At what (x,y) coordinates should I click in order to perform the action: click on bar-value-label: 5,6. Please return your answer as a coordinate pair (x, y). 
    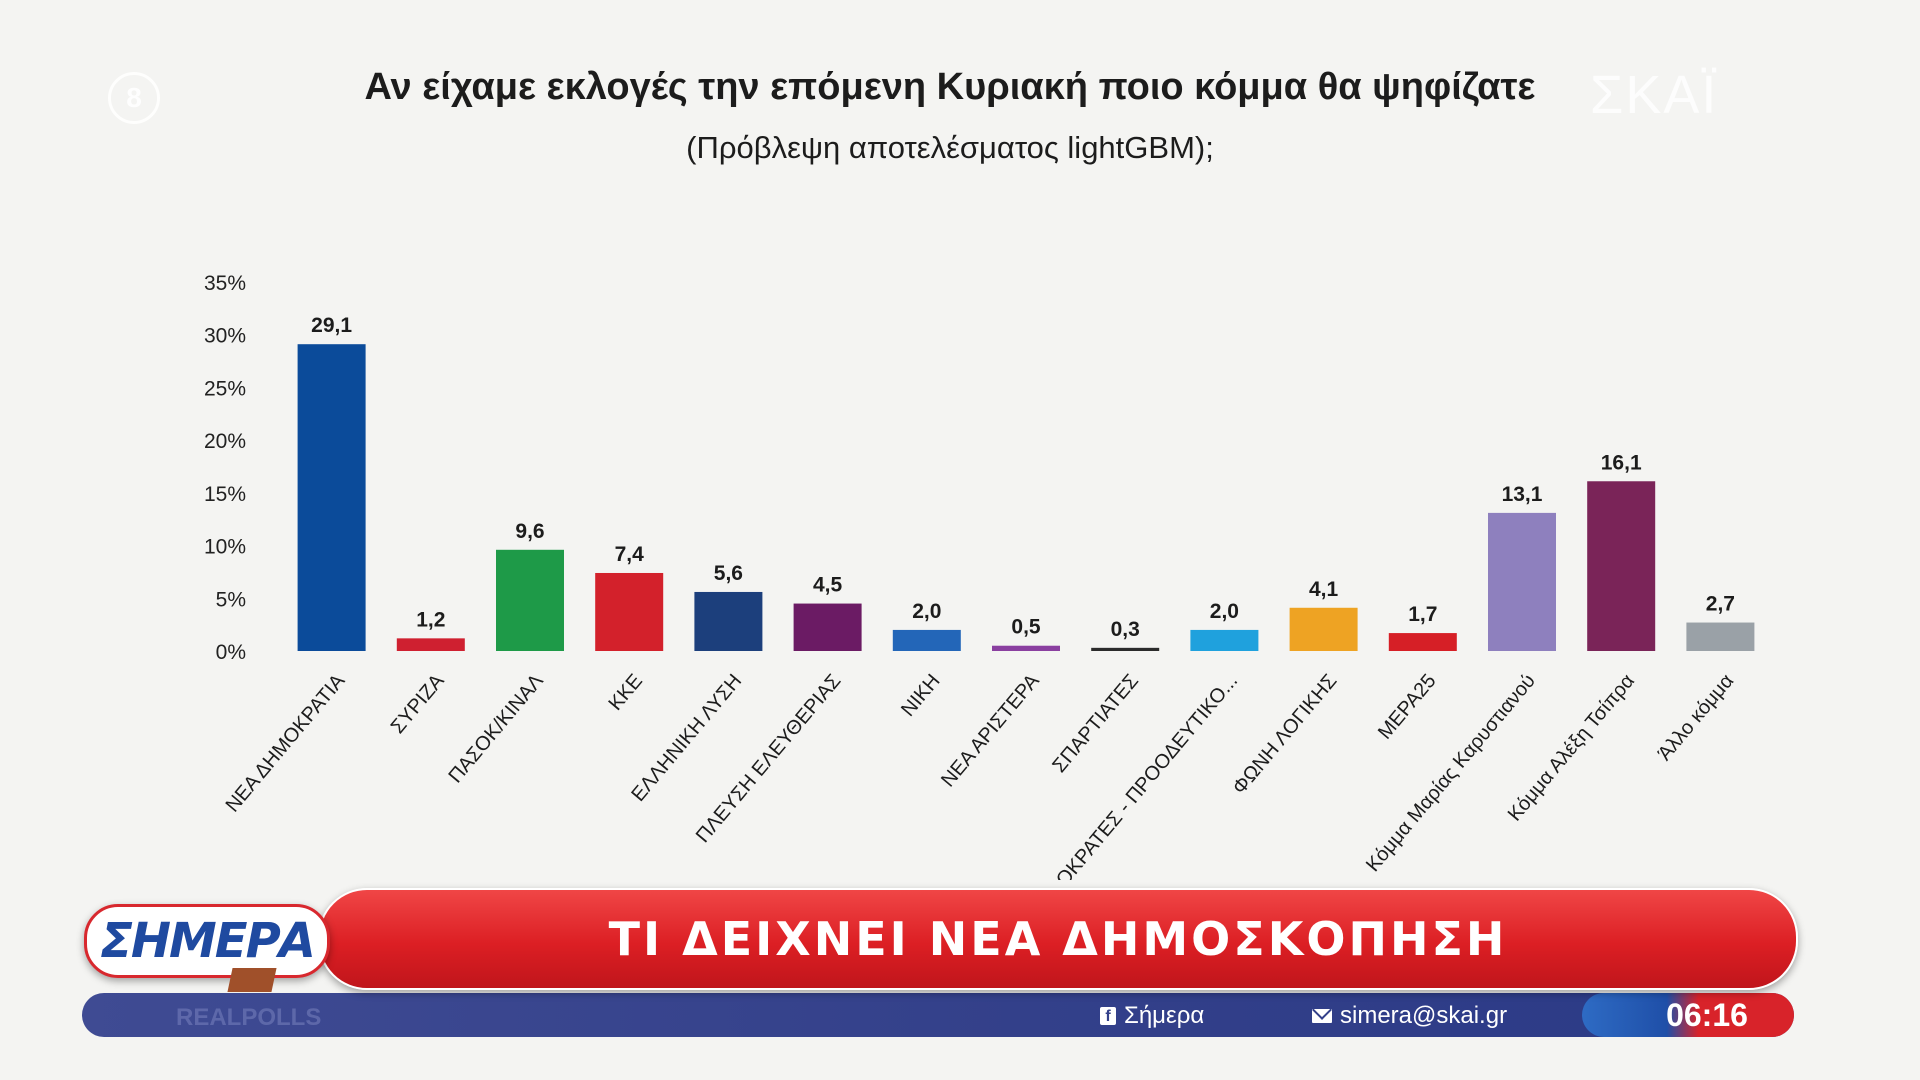
    Looking at the image, I should click on (728, 573).